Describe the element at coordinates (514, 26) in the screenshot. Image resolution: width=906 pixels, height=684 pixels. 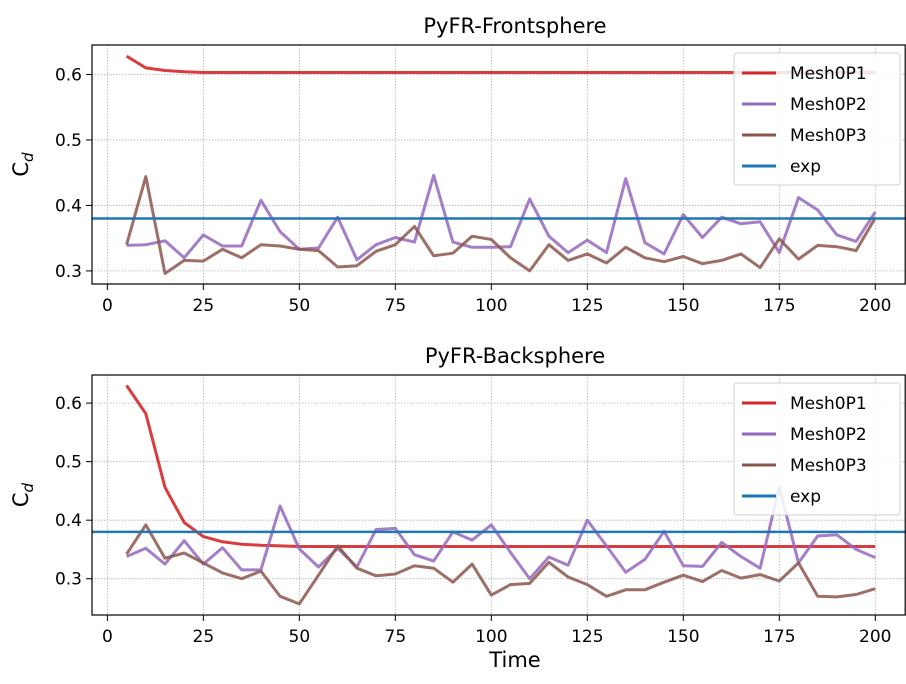
I see `chart-title: PyFR-Frontsphere` at that location.